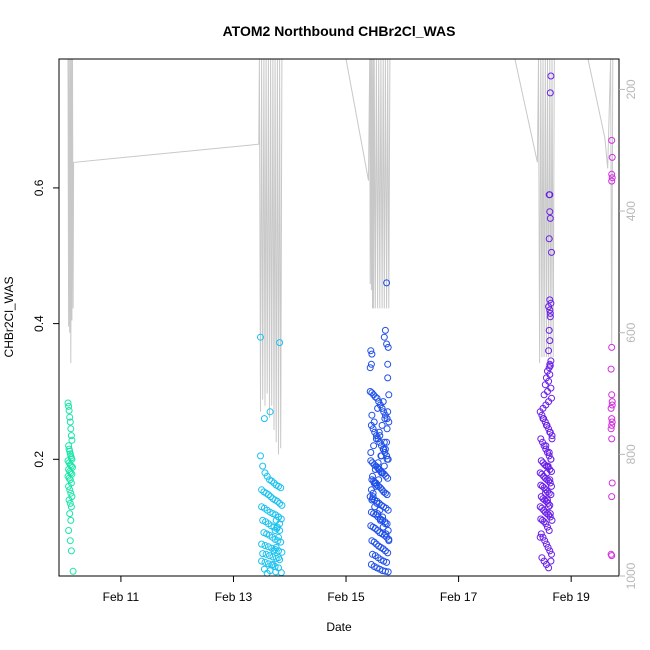  I want to click on x-tick-label: Feb 11, so click(121, 597).